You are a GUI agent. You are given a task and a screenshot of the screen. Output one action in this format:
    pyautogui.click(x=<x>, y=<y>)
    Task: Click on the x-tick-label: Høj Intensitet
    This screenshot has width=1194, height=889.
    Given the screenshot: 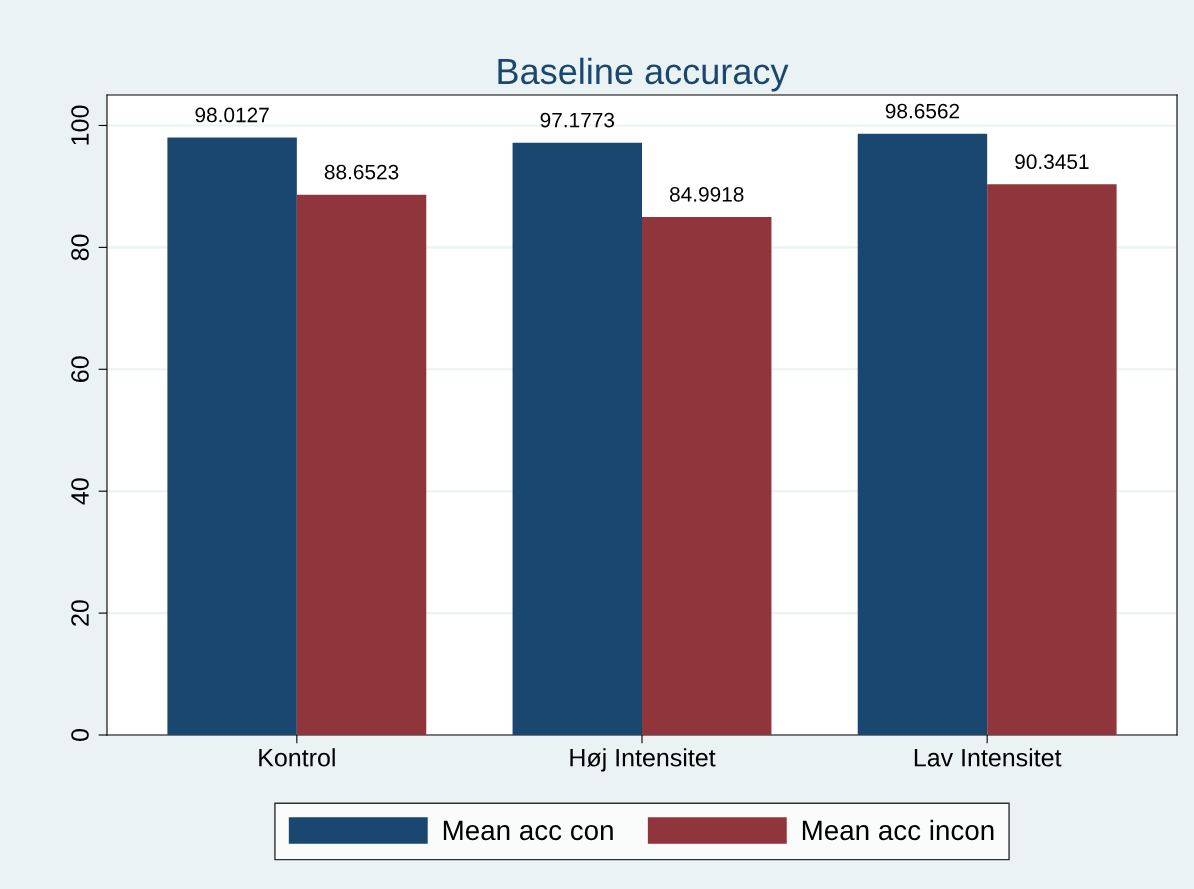 What is the action you would take?
    pyautogui.click(x=643, y=760)
    